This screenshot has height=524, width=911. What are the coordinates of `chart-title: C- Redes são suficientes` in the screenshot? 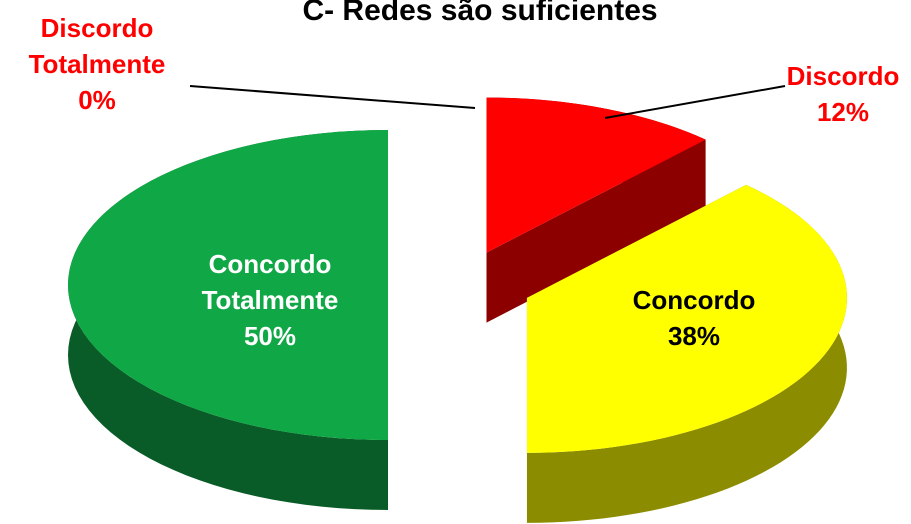 It's located at (479, 13).